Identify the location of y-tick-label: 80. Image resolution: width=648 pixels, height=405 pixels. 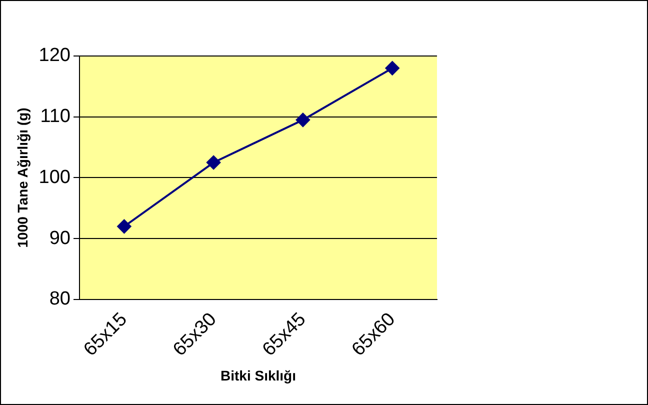
(59, 299).